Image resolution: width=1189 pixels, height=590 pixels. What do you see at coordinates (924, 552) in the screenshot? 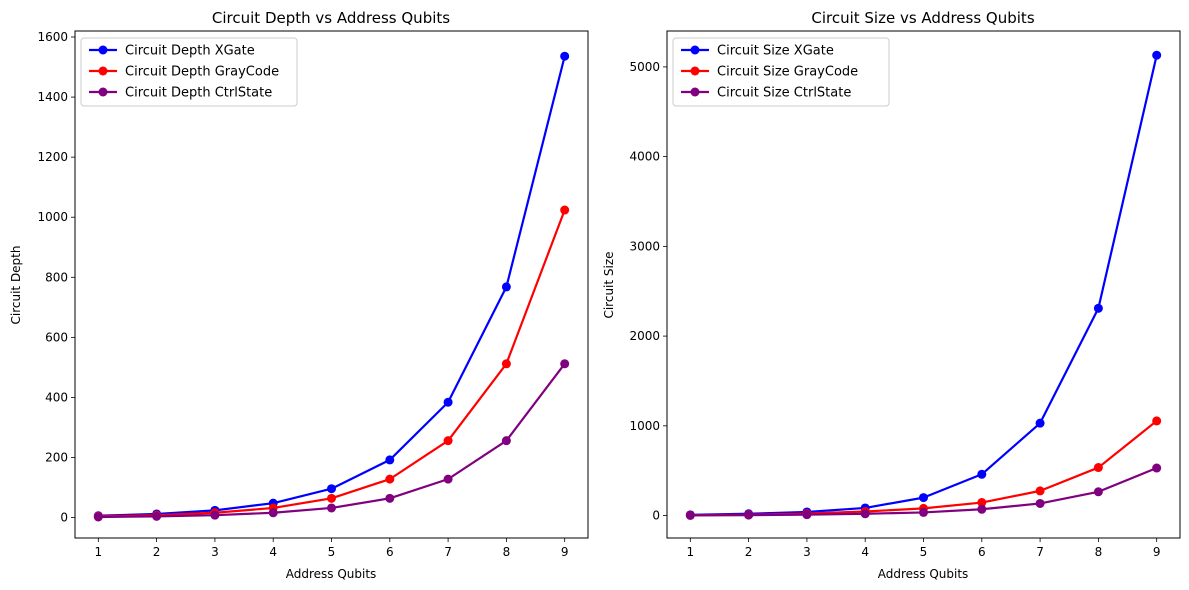
I see `size-x-tick-label: 5` at bounding box center [924, 552].